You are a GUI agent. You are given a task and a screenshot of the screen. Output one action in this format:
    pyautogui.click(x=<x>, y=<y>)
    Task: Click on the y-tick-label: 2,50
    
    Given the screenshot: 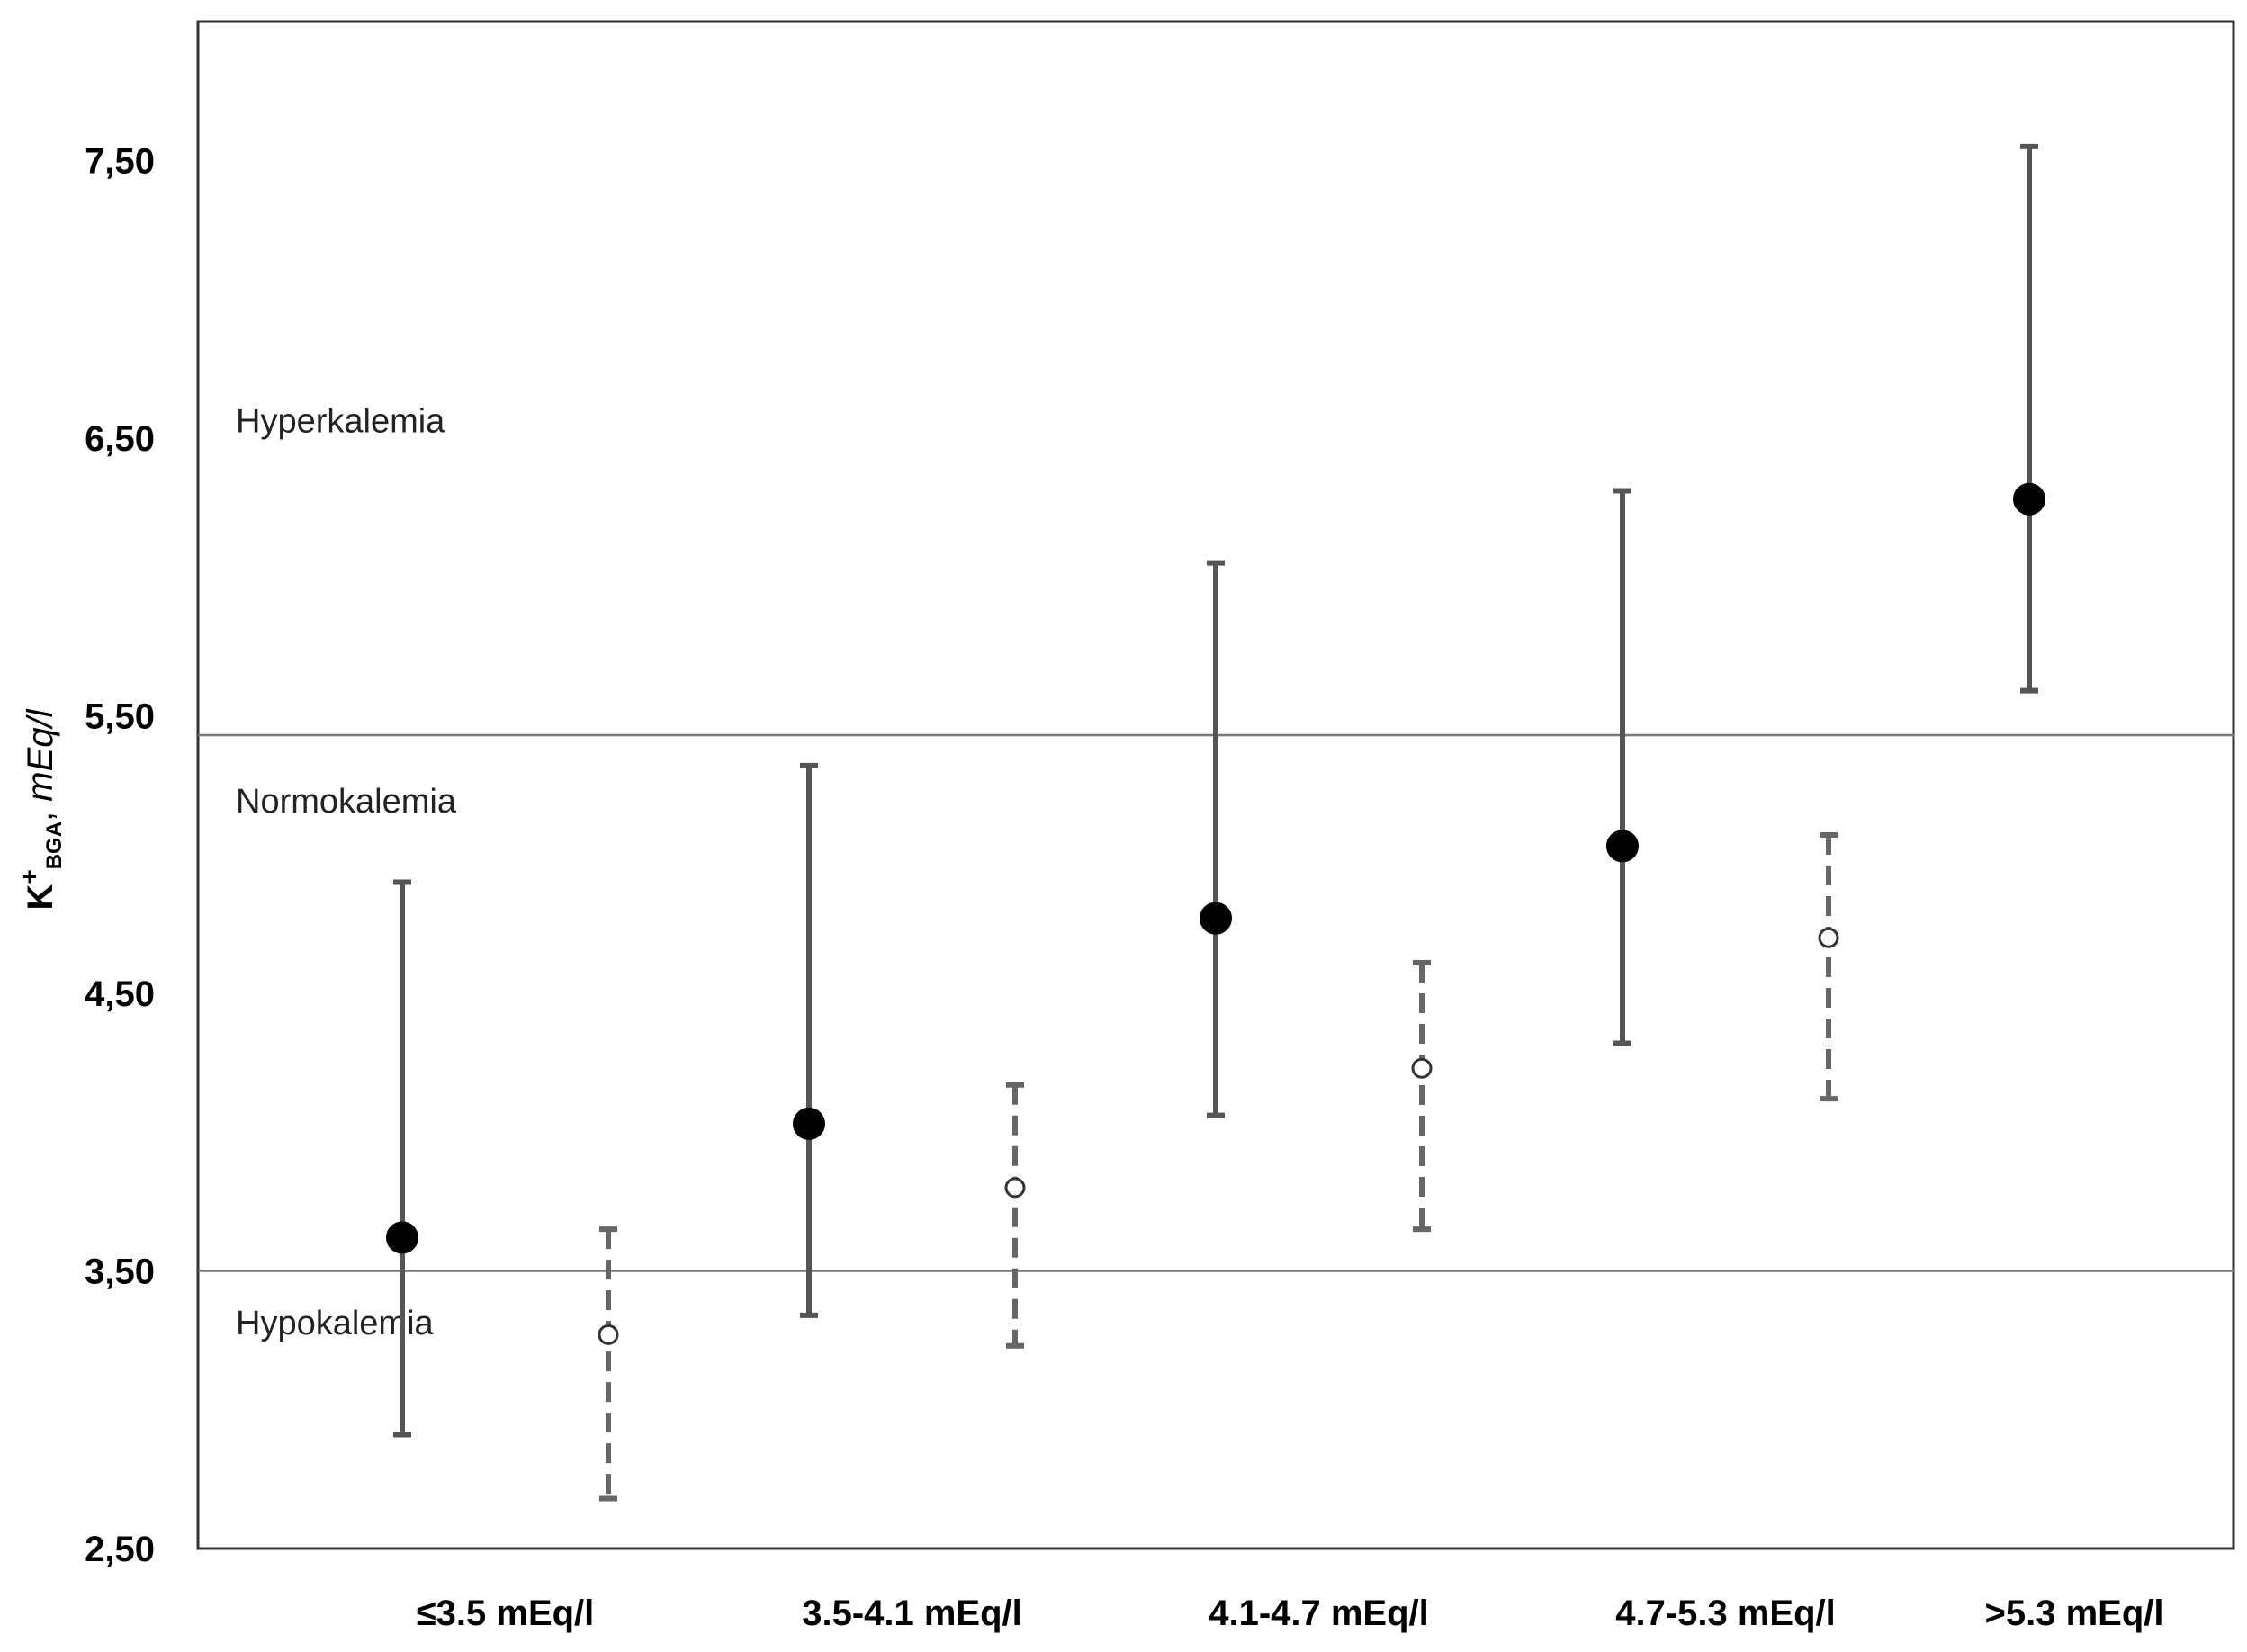 What is the action you would take?
    pyautogui.click(x=120, y=1549)
    